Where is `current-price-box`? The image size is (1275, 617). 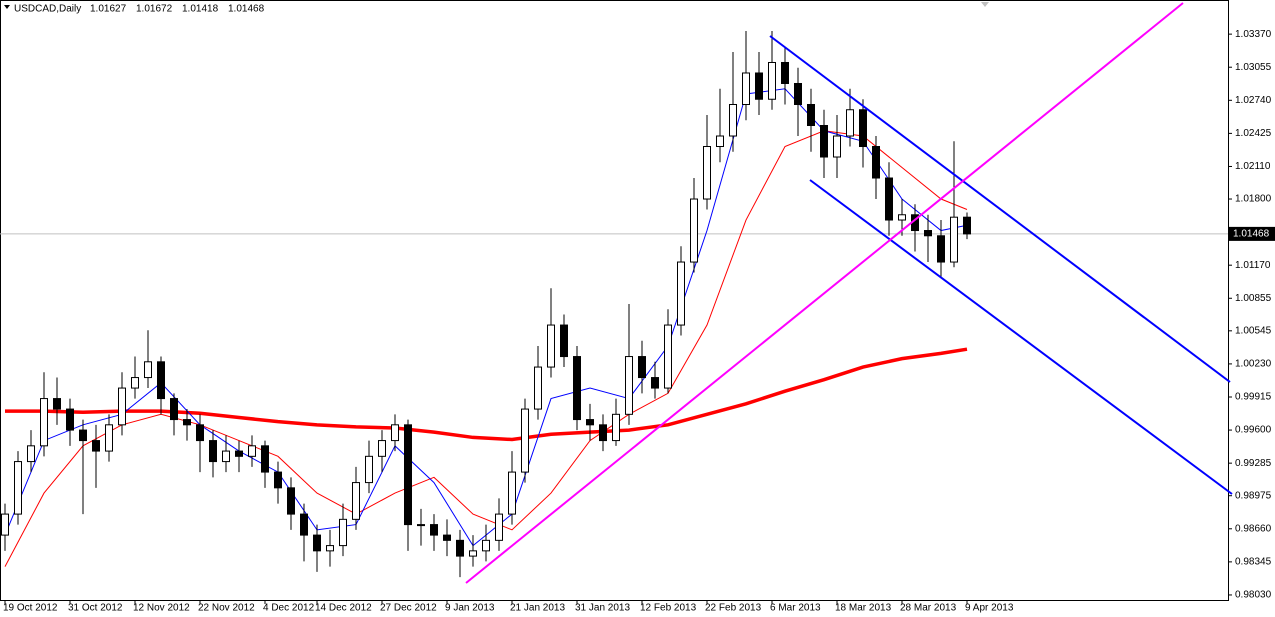 current-price-box is located at coordinates (1252, 233).